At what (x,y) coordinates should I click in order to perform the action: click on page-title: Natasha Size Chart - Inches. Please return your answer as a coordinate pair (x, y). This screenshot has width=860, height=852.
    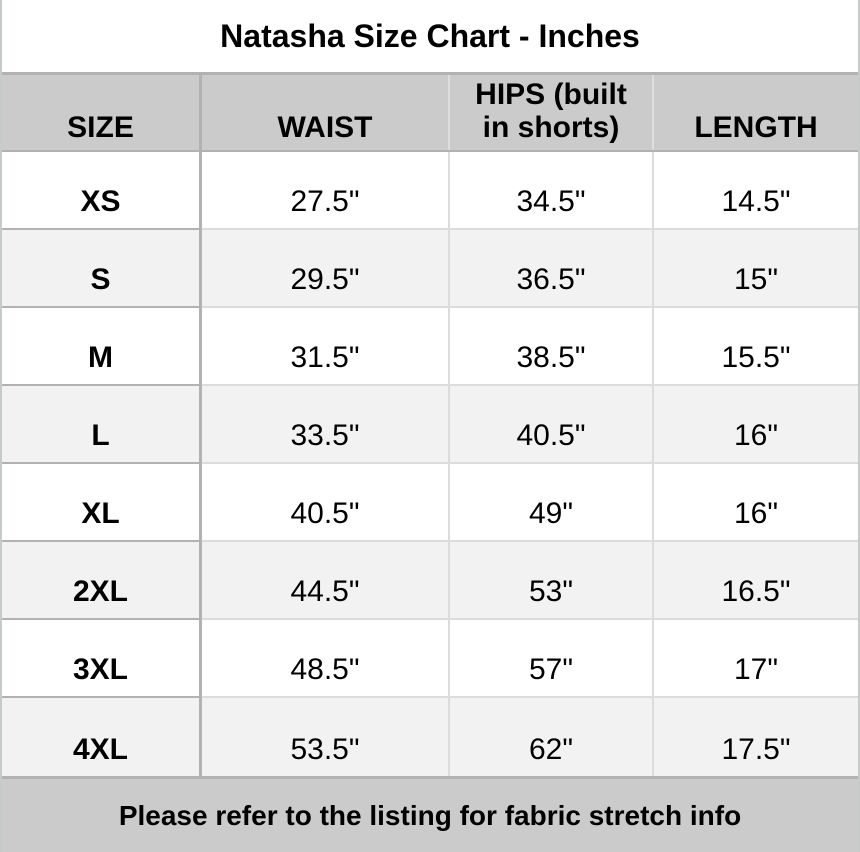
    Looking at the image, I should click on (430, 35).